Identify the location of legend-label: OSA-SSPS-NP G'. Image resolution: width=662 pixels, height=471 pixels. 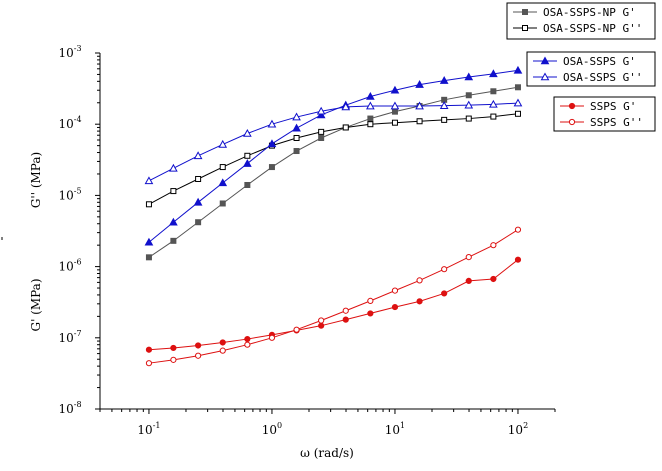
(589, 12).